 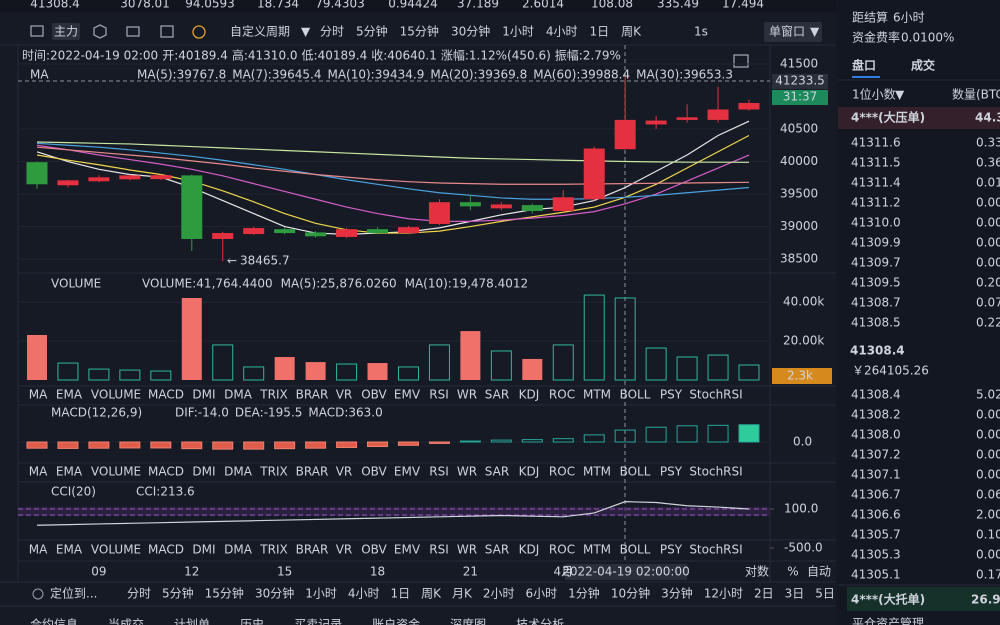 I want to click on icon-calendar, so click(x=167, y=31).